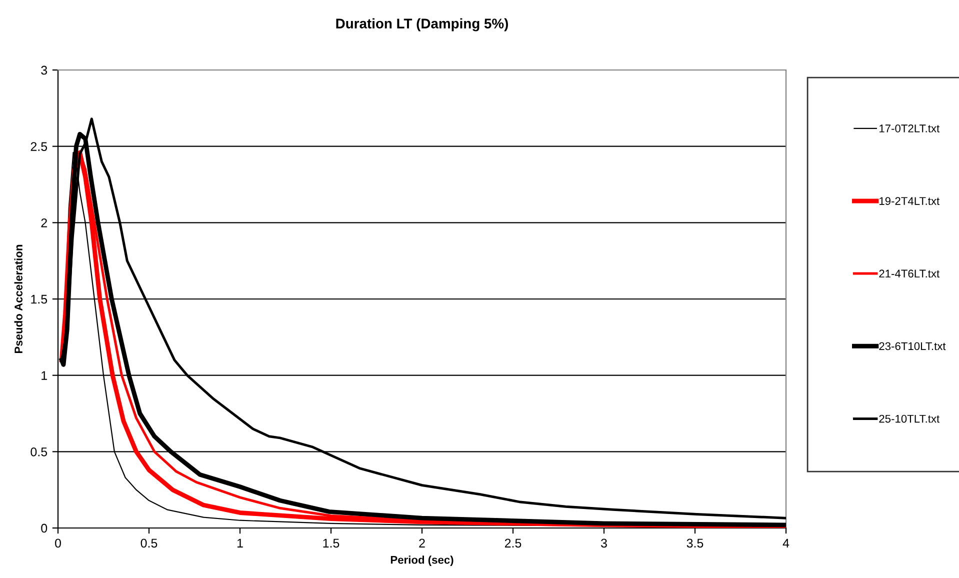 This screenshot has width=959, height=578. What do you see at coordinates (910, 128) in the screenshot?
I see `legend-label: 17-0T2LT.txt` at bounding box center [910, 128].